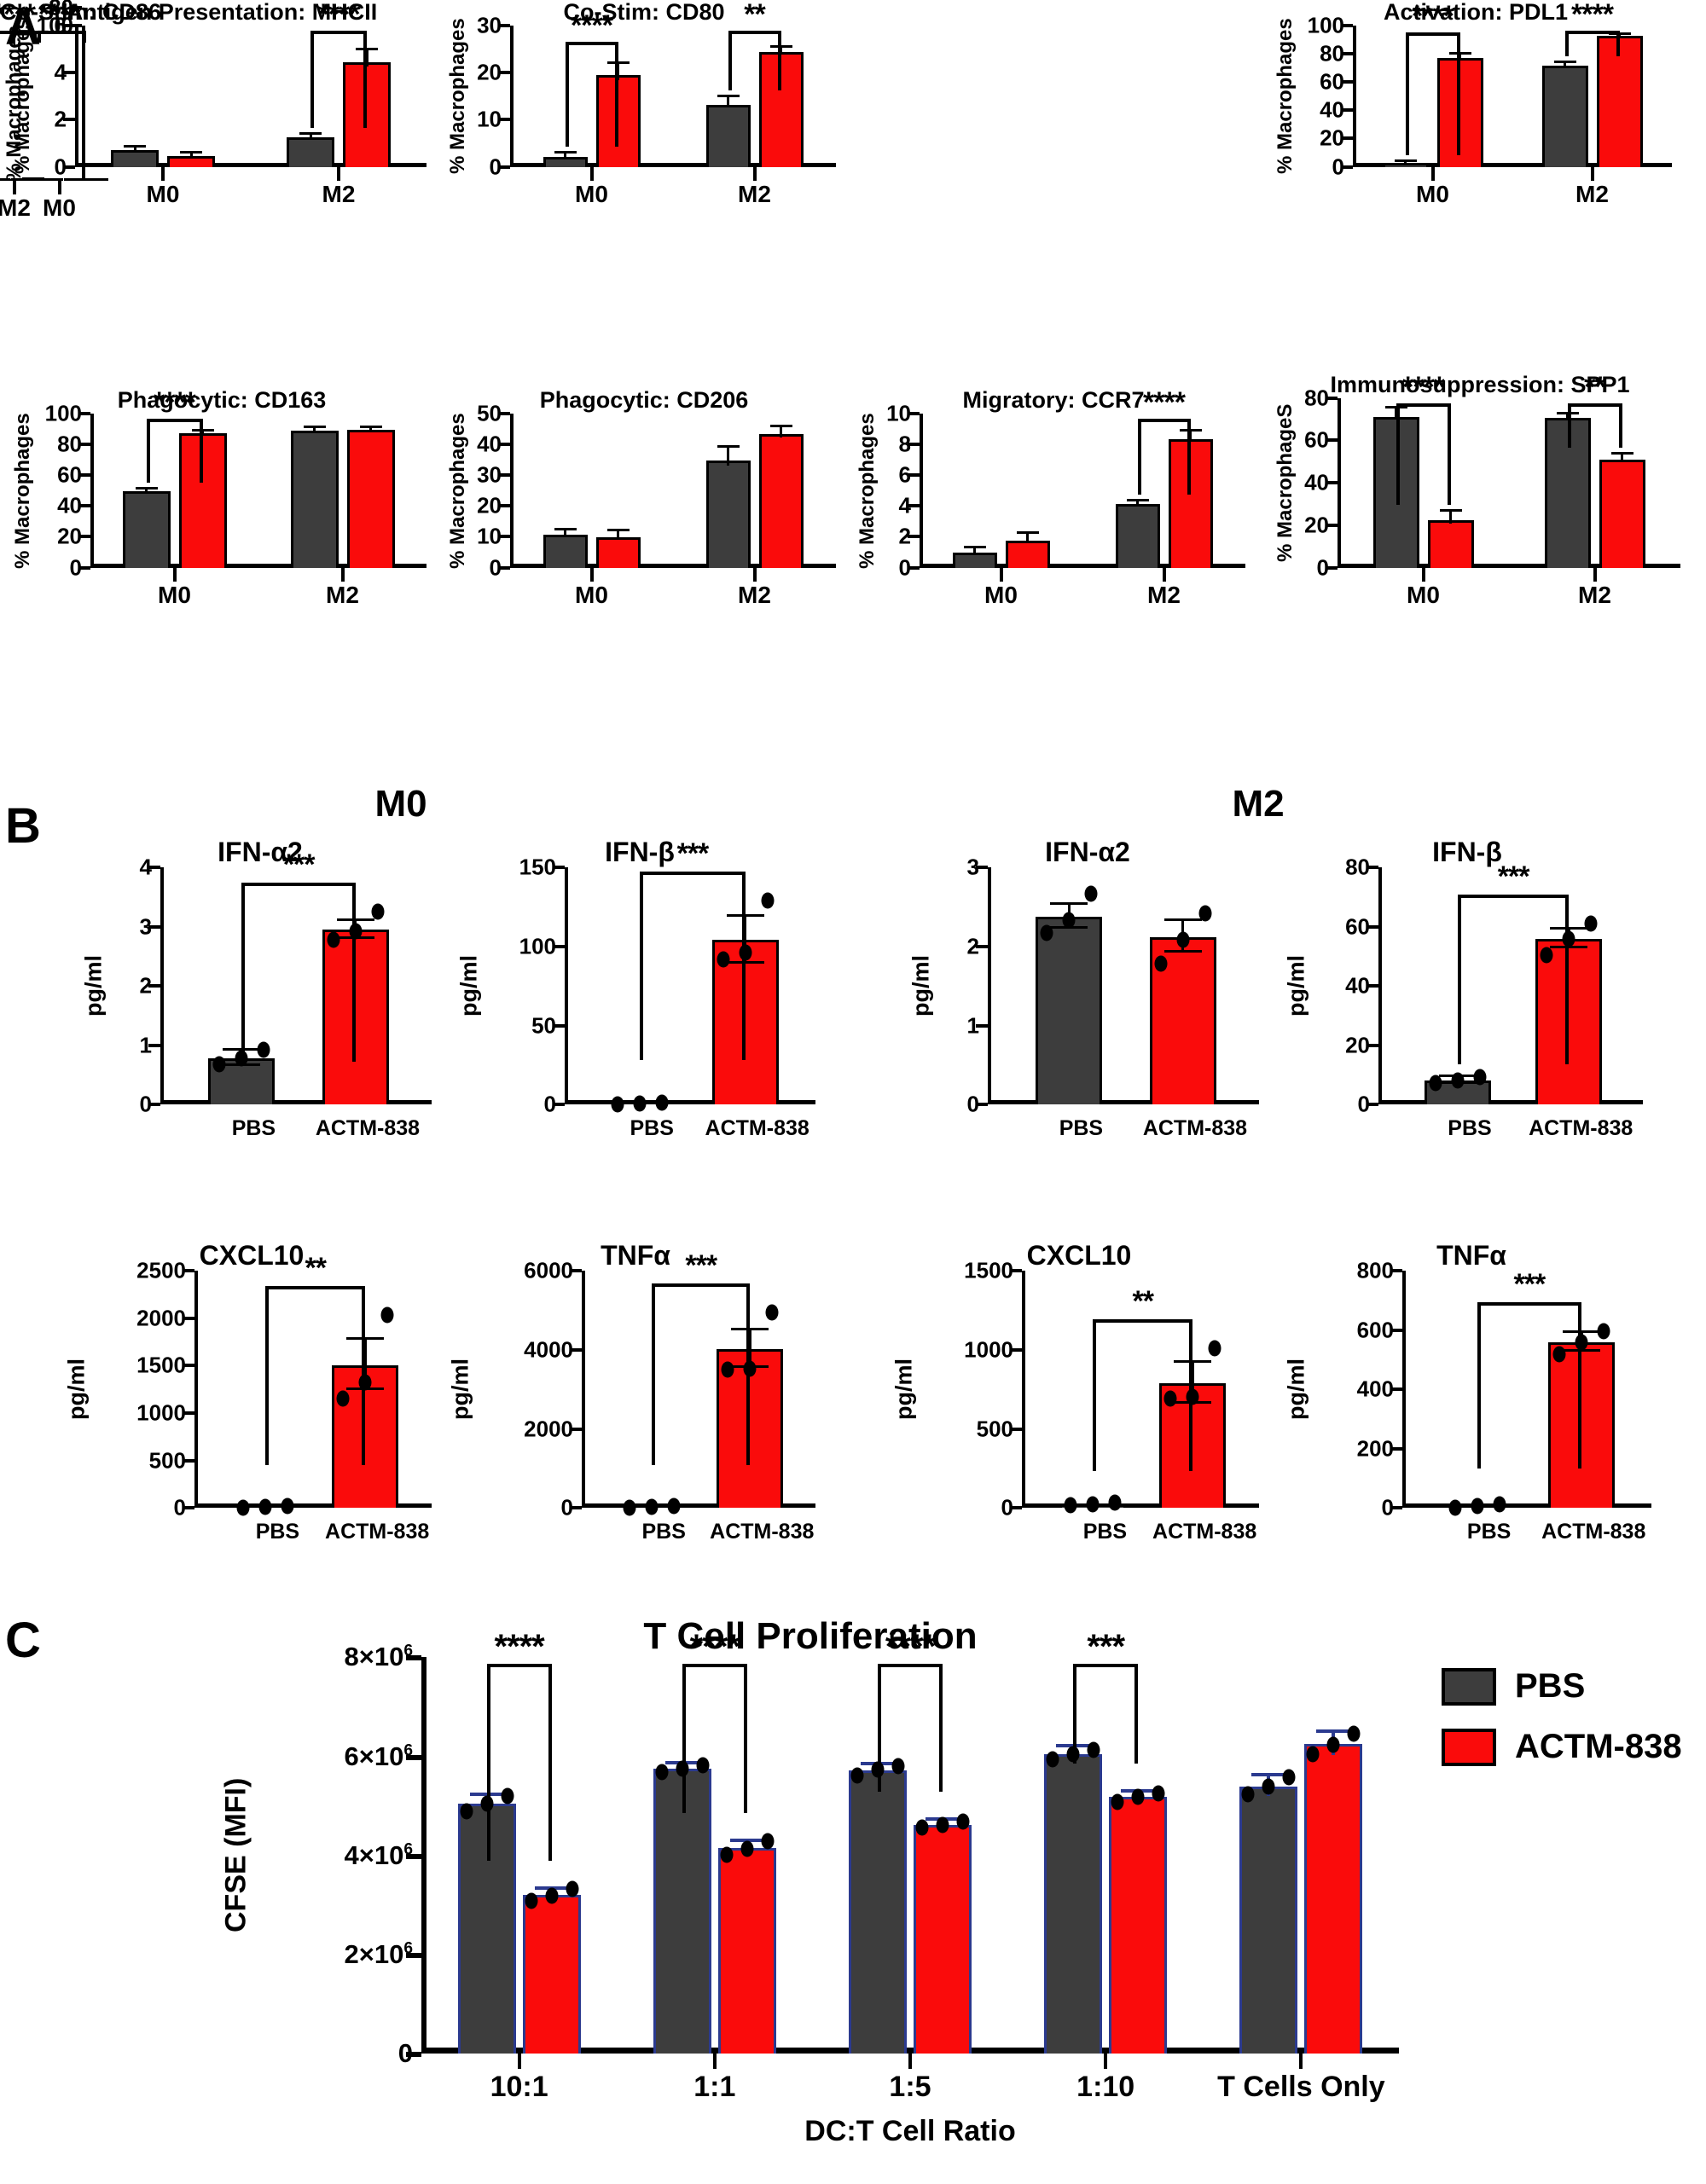 The image size is (1706, 2184). I want to click on chart-m2-ifn-beta: IFN-β pg/ml 0 20 40 60 80 *** PBS ACTM-838, so click(1468, 1008).